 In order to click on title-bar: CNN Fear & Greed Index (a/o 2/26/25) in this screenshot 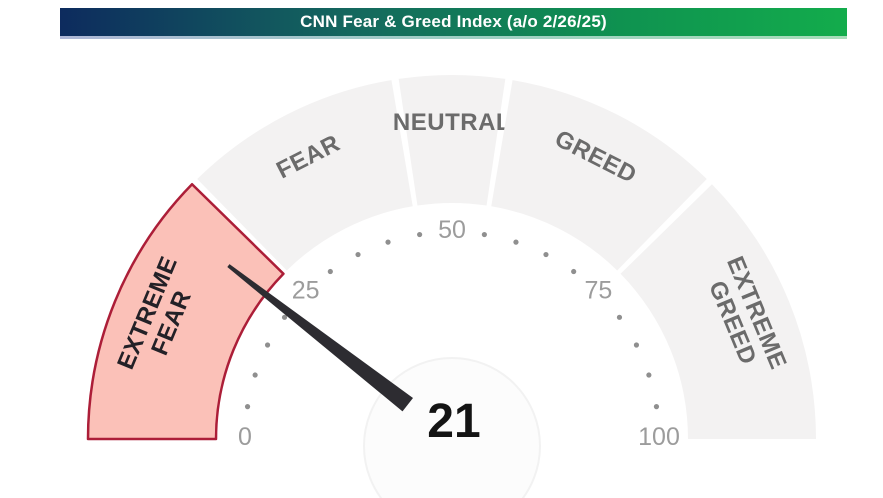, I will do `click(453, 22)`.